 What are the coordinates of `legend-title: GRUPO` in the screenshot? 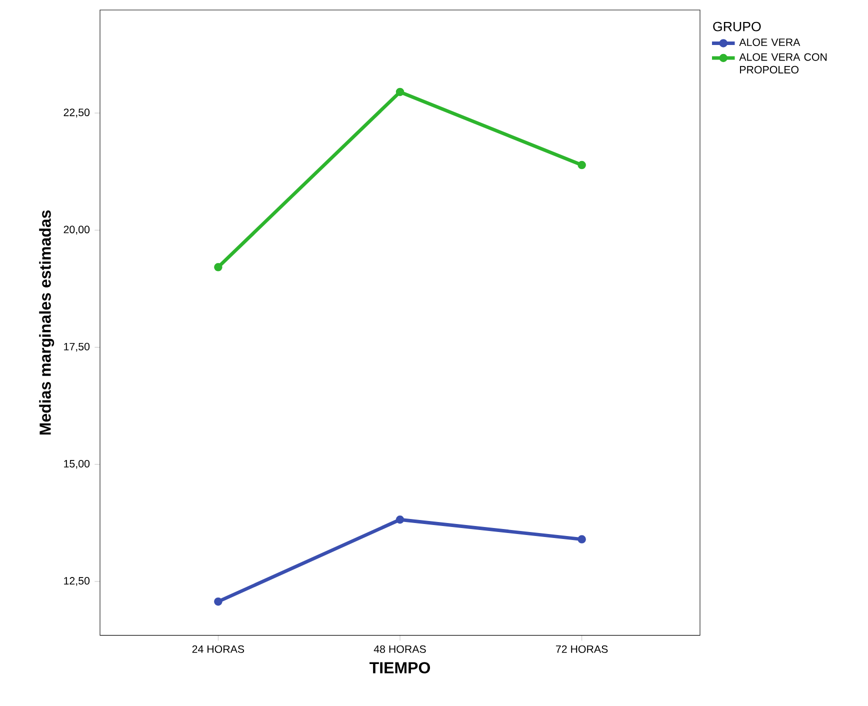 It's located at (737, 27).